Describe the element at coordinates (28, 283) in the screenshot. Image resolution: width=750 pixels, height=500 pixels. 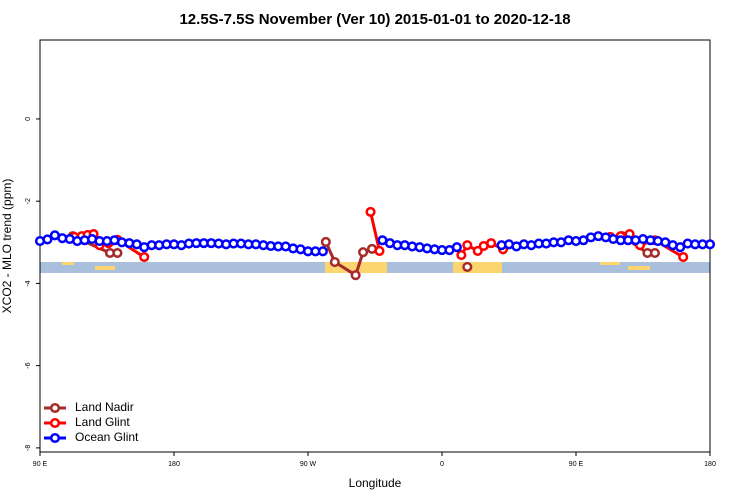
I see `y-tick-label: -4` at that location.